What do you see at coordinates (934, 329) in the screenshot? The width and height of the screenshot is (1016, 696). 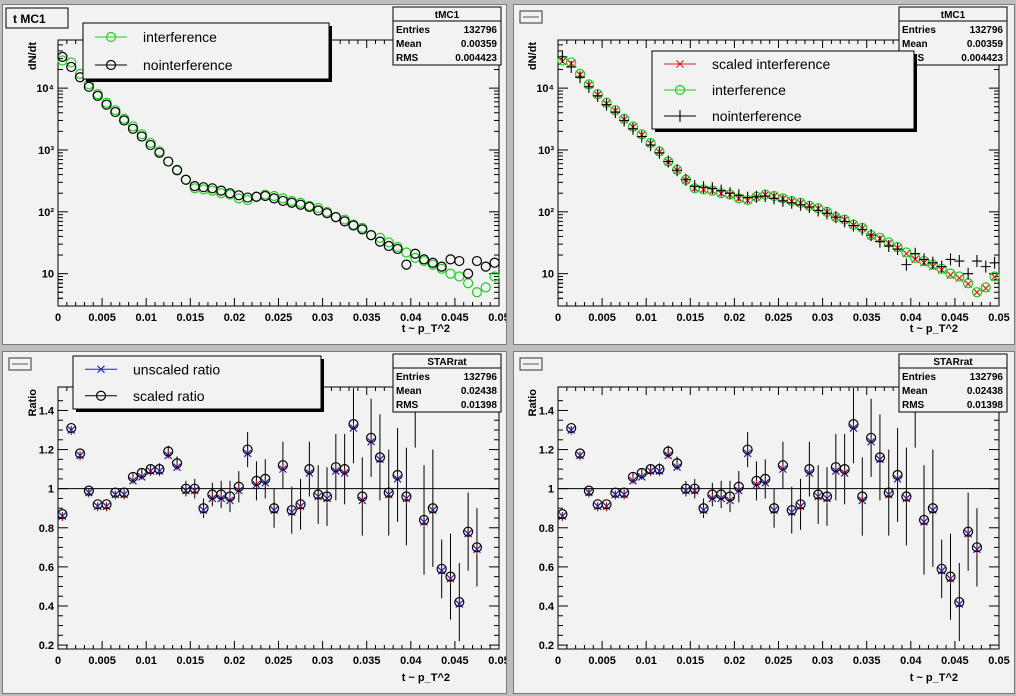 I see `x-axis-label: t ~ p_T^2` at bounding box center [934, 329].